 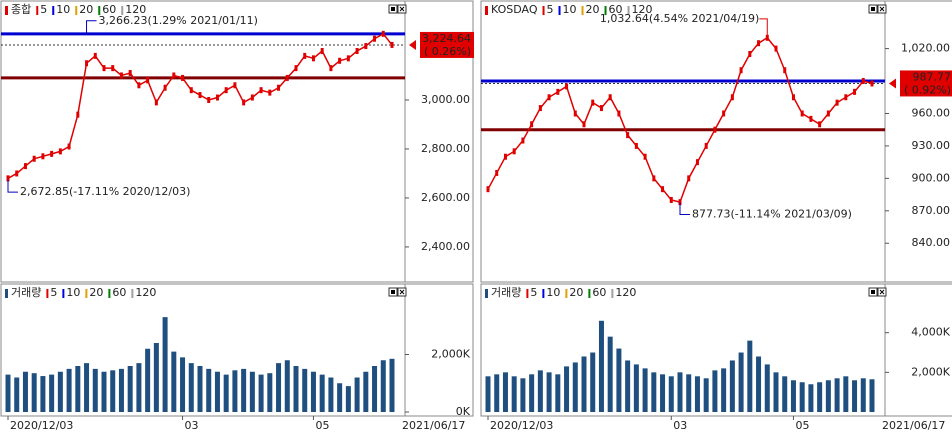 I want to click on x-tick-label: 2020/12/03, so click(x=521, y=425).